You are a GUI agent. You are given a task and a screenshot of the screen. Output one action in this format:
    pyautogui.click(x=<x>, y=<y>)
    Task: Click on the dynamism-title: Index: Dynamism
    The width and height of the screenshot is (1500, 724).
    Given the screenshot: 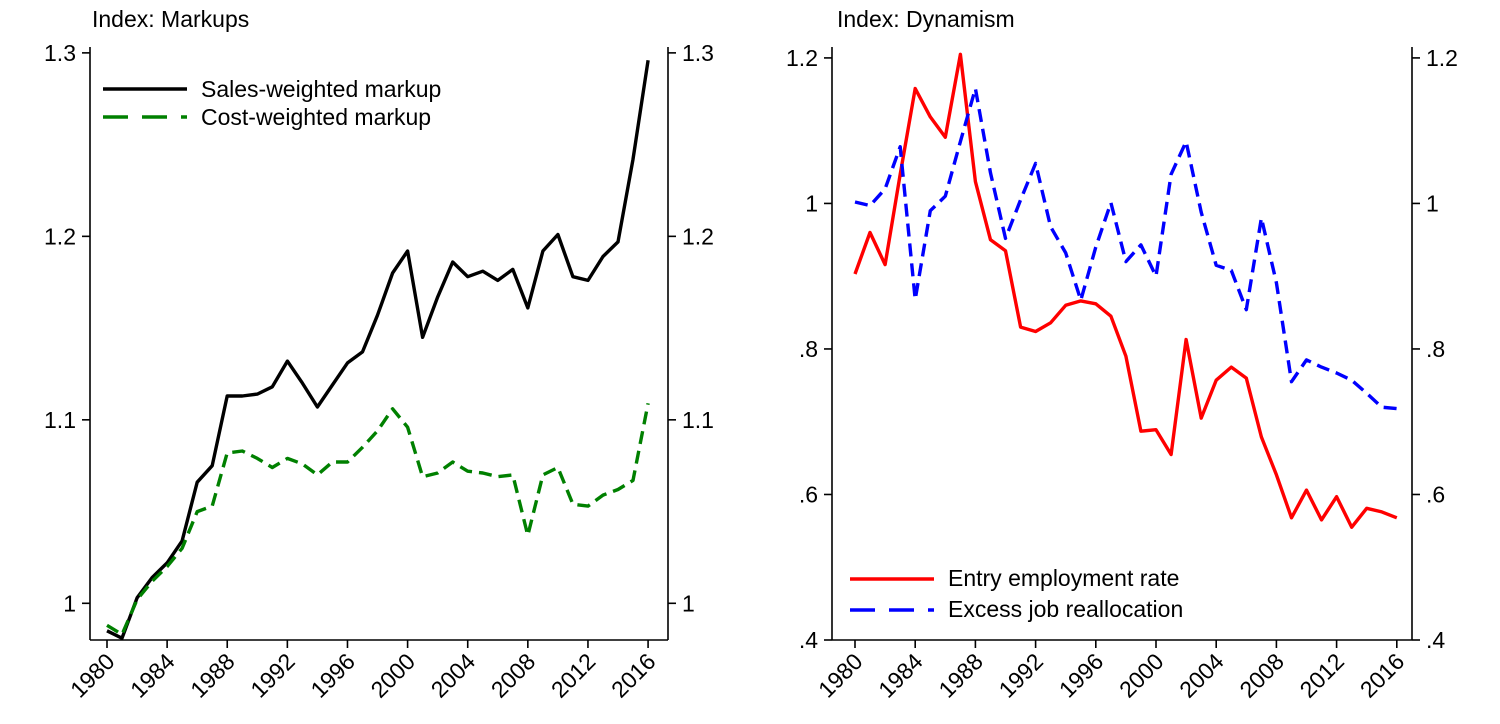 What is the action you would take?
    pyautogui.click(x=926, y=19)
    